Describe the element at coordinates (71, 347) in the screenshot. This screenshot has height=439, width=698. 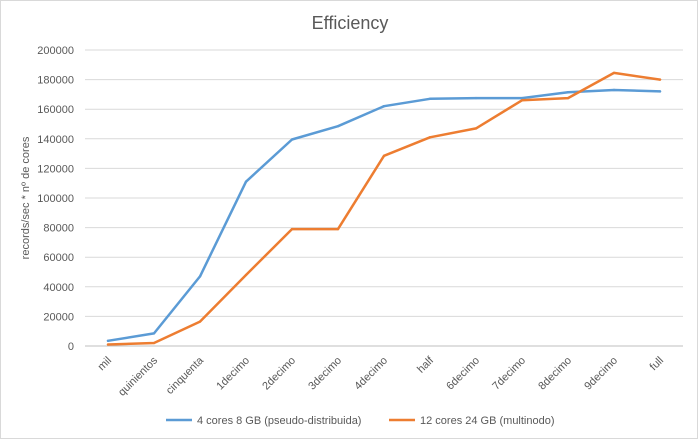
I see `y-tick-label: 0` at that location.